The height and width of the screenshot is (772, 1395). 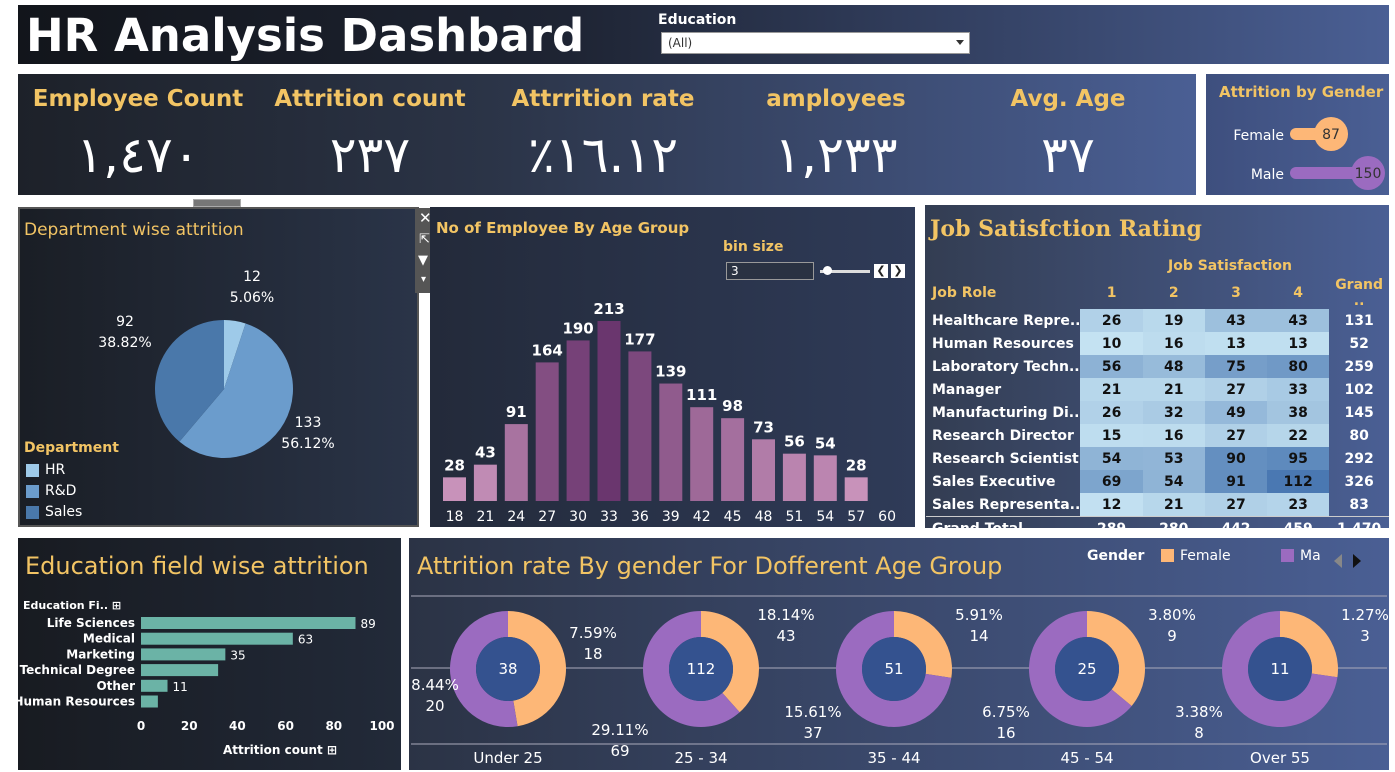 I want to click on female-count-label: 9, so click(x=1172, y=636).